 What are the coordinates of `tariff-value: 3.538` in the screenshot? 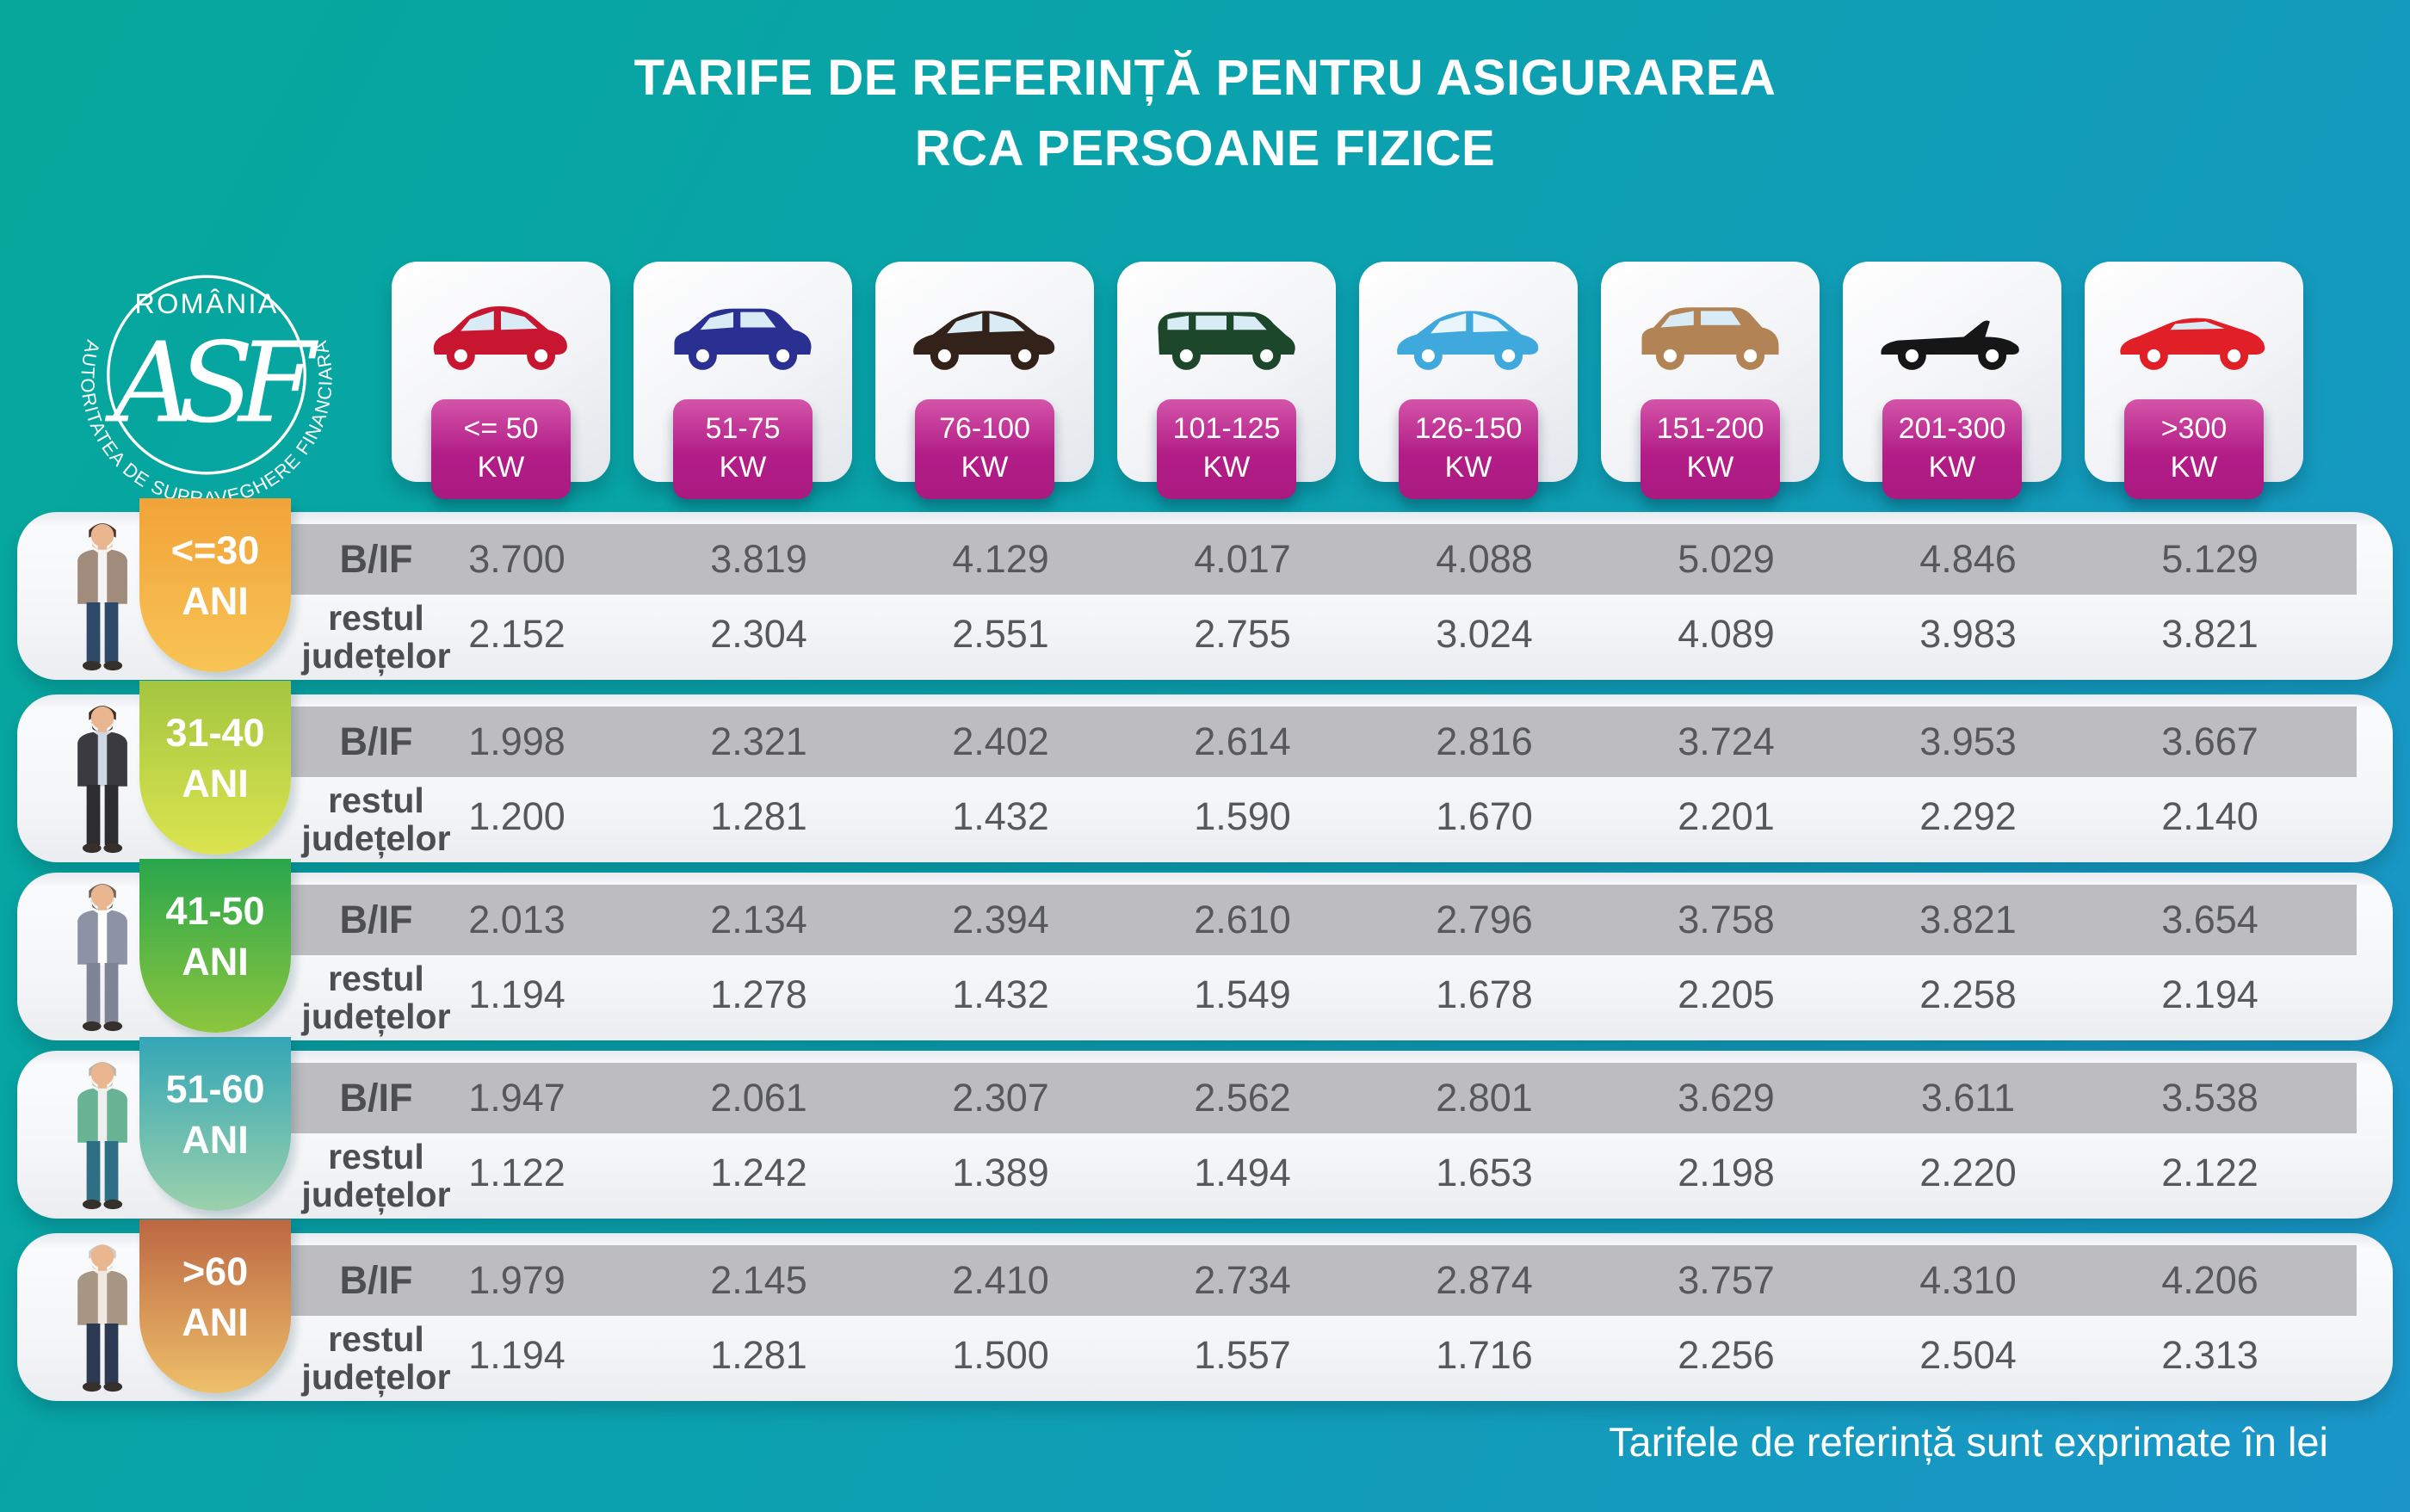 It's located at (2210, 1098).